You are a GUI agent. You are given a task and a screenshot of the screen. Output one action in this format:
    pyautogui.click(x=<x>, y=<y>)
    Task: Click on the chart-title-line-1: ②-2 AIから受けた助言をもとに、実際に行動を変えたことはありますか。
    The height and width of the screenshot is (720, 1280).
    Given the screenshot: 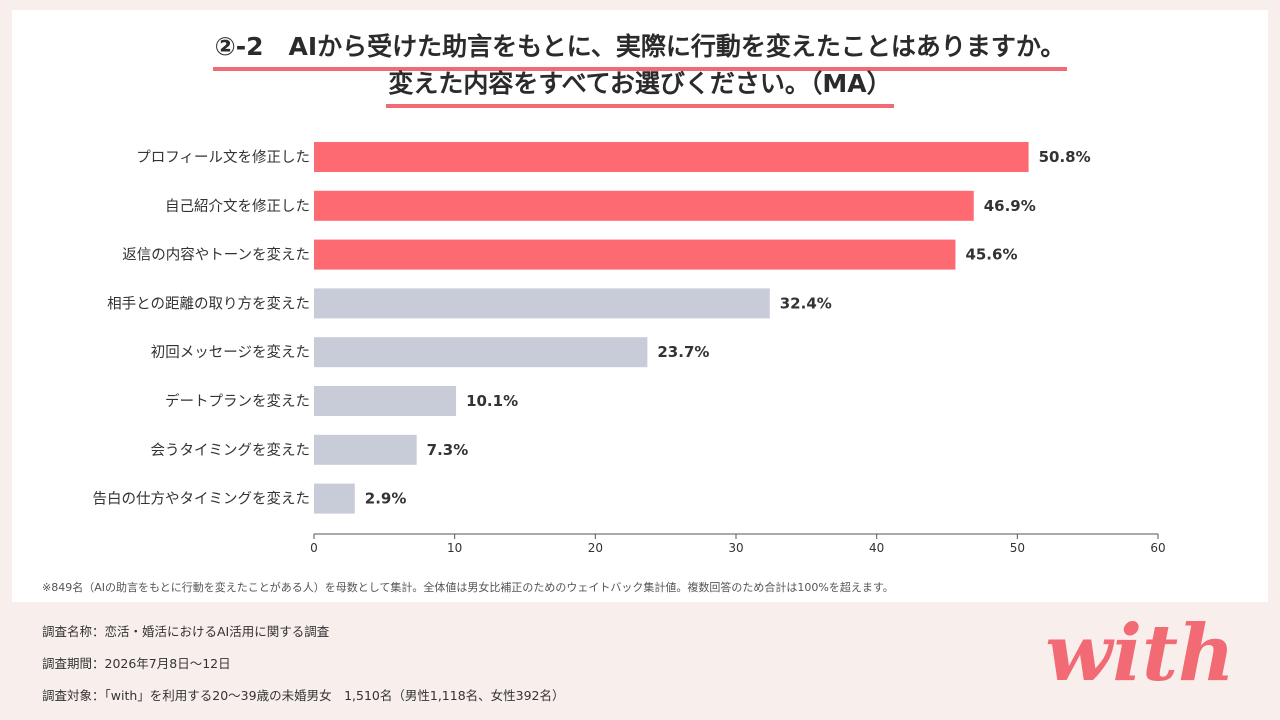 What is the action you would take?
    pyautogui.click(x=640, y=49)
    